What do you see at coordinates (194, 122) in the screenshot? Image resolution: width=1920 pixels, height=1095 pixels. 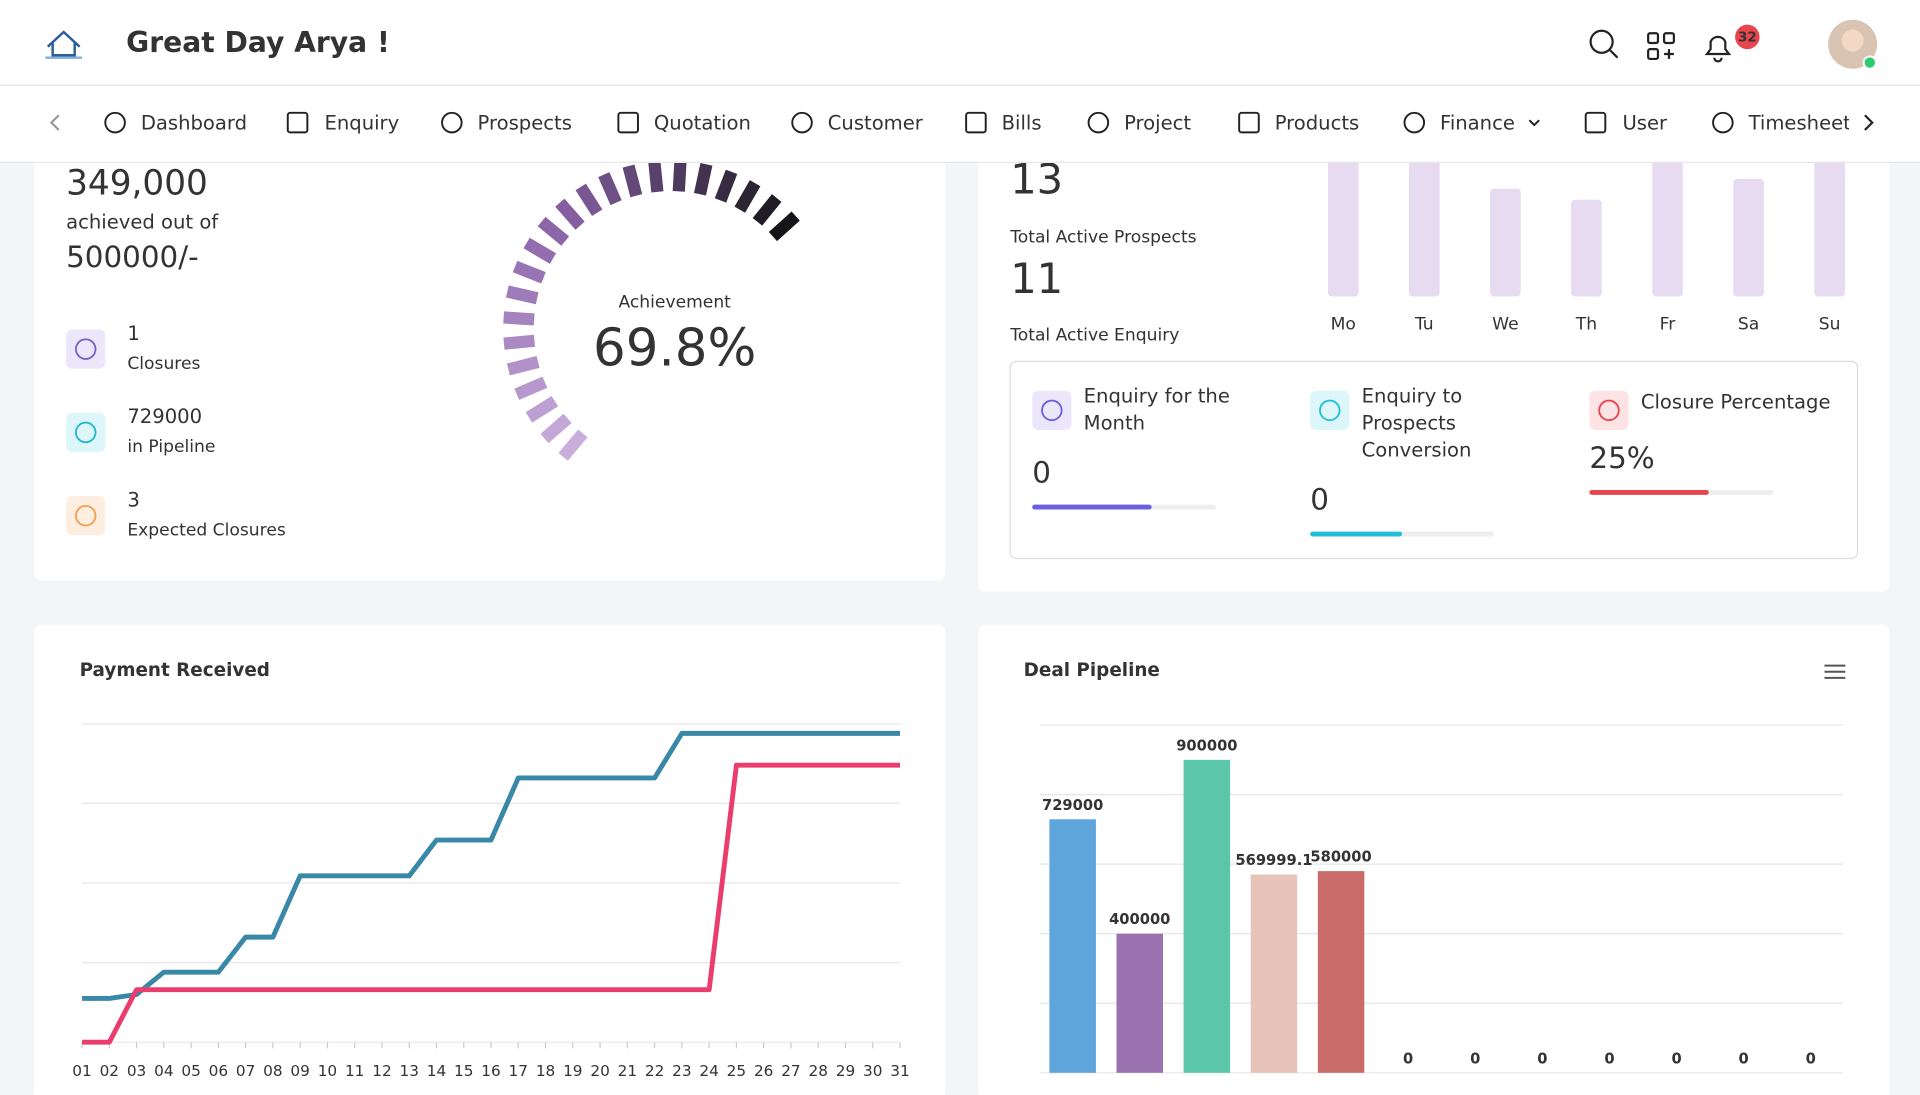 I see `nav-label: Dashboard` at bounding box center [194, 122].